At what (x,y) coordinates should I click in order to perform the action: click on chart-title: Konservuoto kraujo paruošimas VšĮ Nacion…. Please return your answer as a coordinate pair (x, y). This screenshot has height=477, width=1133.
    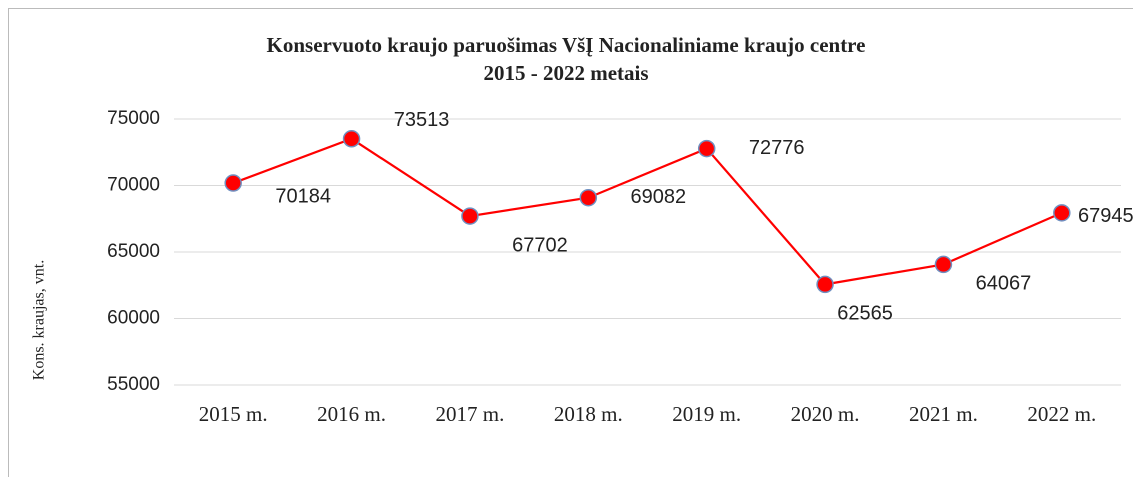
    Looking at the image, I should click on (566, 45).